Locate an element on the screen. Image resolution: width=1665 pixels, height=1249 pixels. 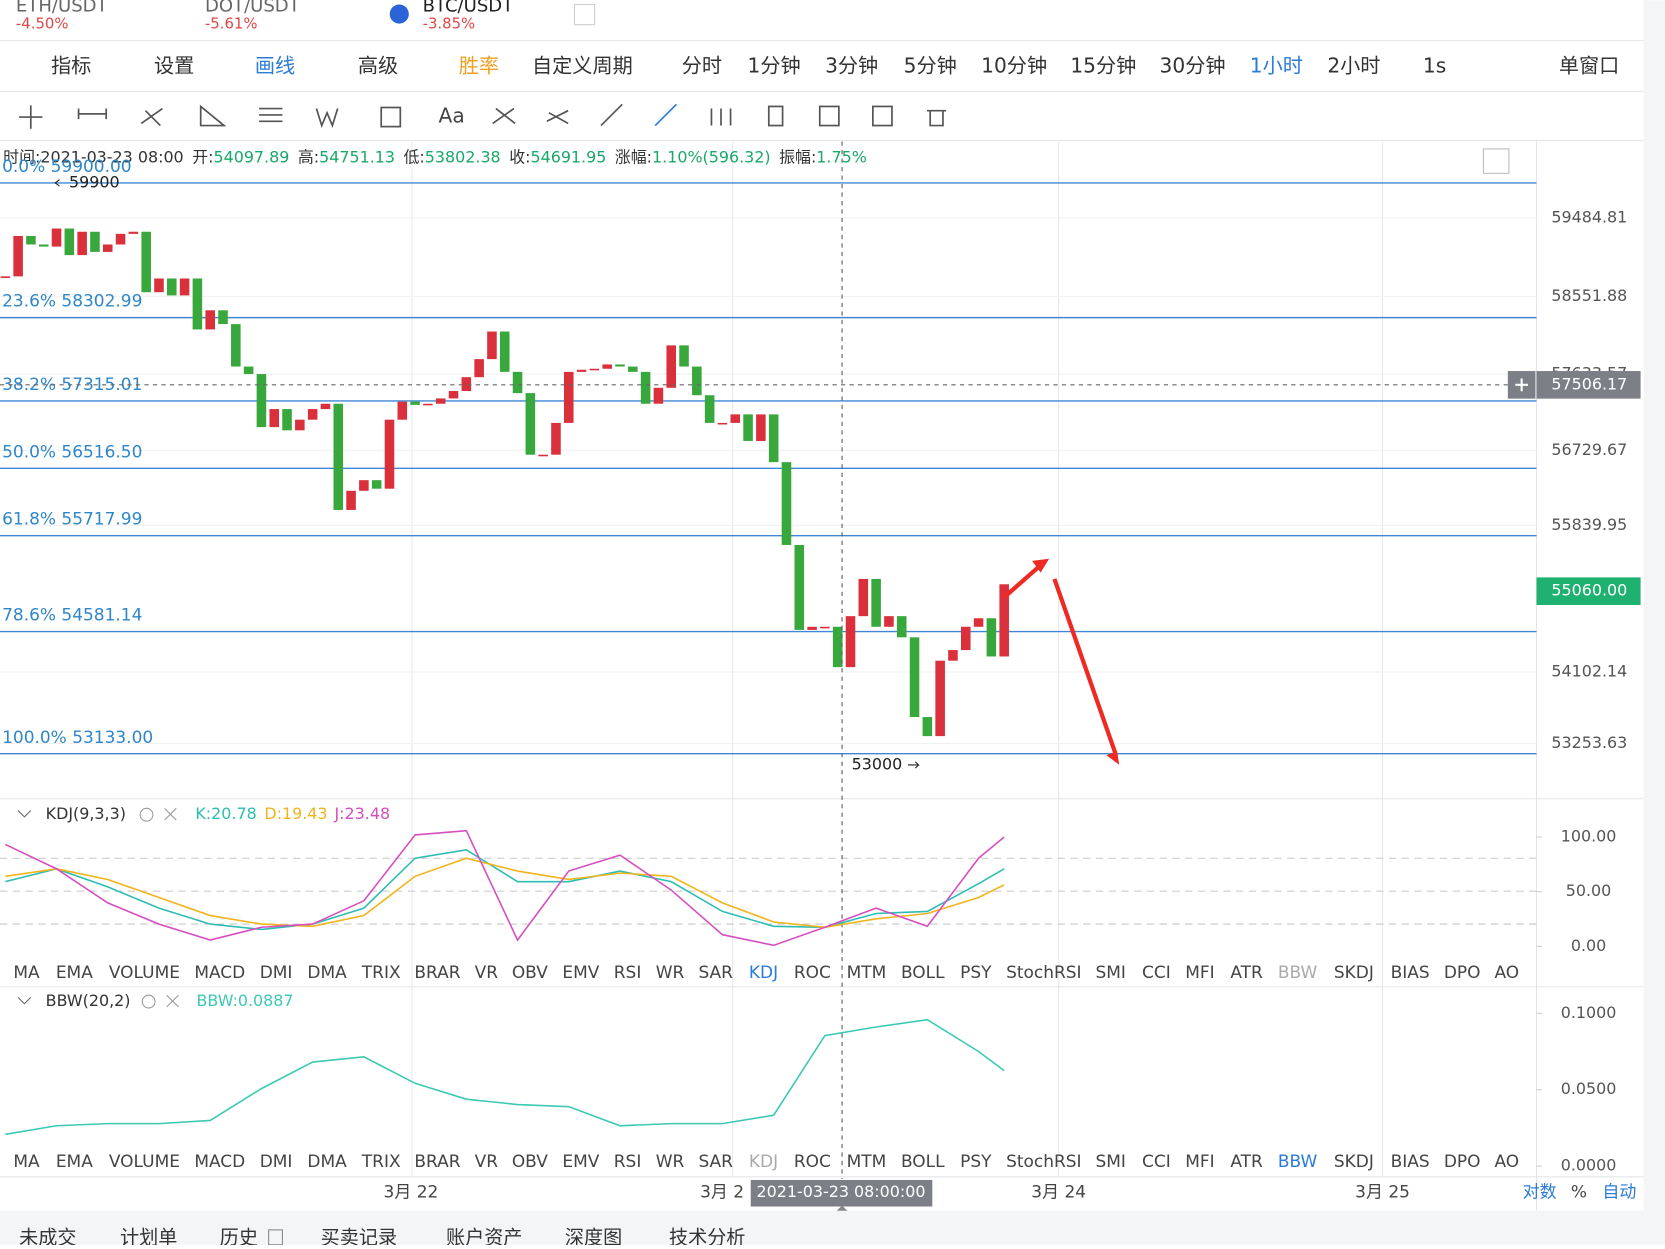
fib-label: 50.0% 56516.50 is located at coordinates (72, 452).